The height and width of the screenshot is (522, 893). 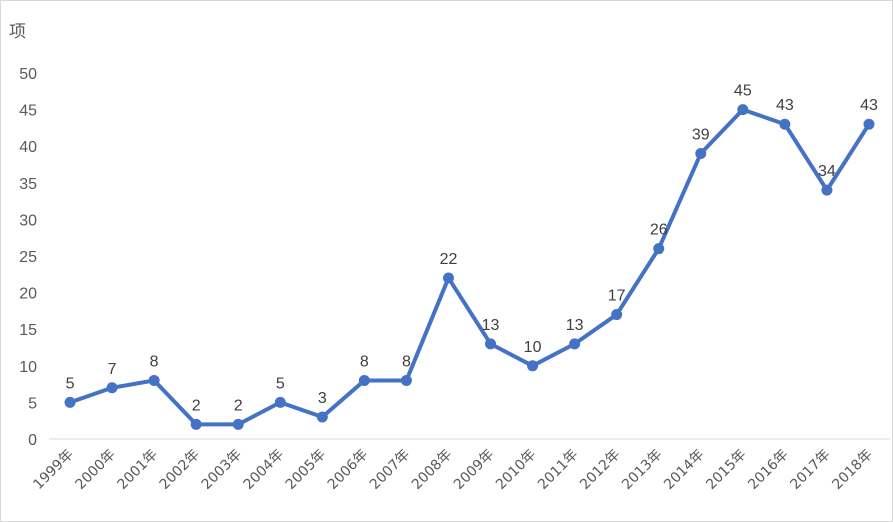 What do you see at coordinates (322, 398) in the screenshot?
I see `data-label: 3` at bounding box center [322, 398].